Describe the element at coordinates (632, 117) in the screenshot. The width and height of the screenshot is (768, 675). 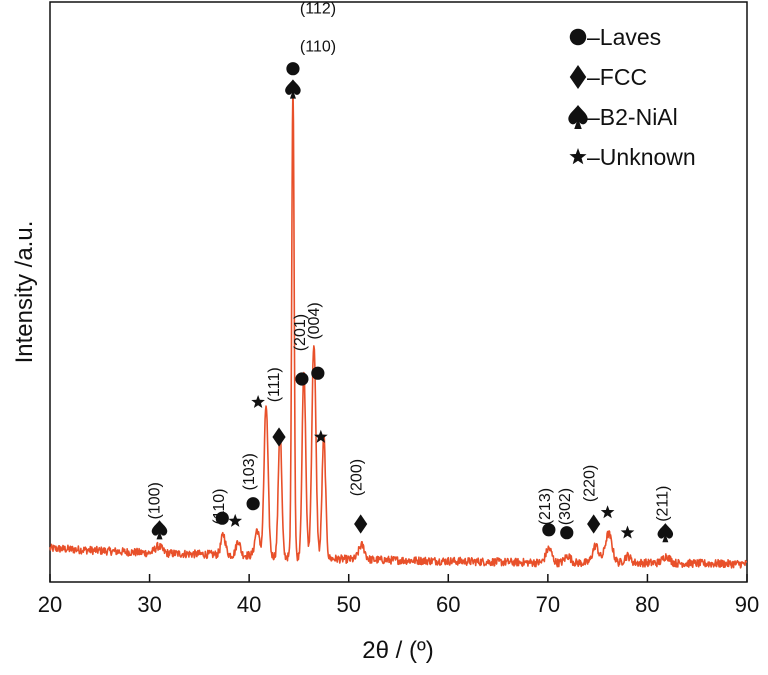
I see `legend-label: –B2-NiAl` at that location.